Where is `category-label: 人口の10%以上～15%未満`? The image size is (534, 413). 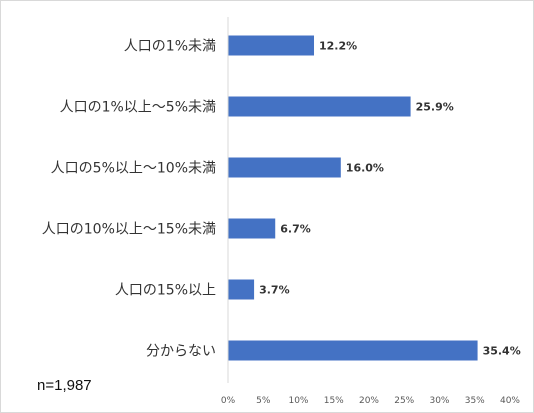 category-label: 人口の10%以上～15%未満 is located at coordinates (129, 230).